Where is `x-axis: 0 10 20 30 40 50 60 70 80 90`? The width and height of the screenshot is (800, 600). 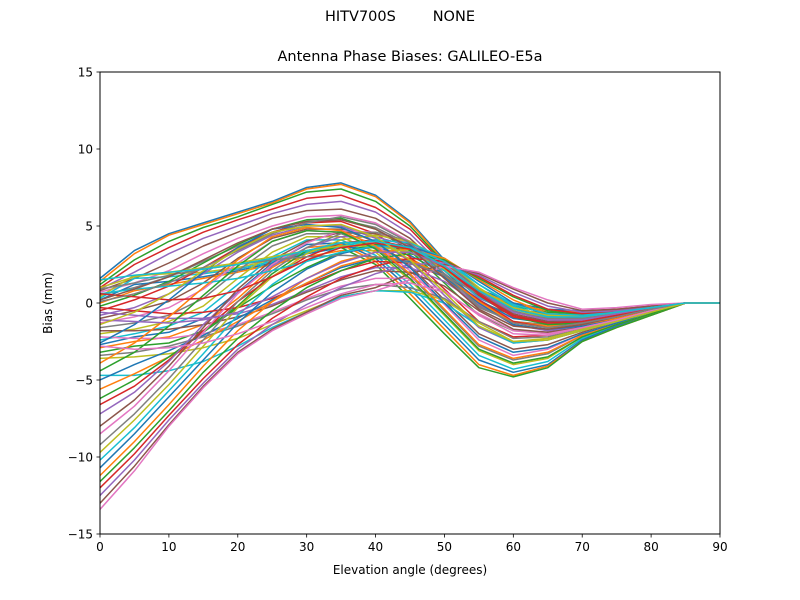 x-axis: 0 10 20 30 40 50 60 70 80 90 is located at coordinates (412, 544).